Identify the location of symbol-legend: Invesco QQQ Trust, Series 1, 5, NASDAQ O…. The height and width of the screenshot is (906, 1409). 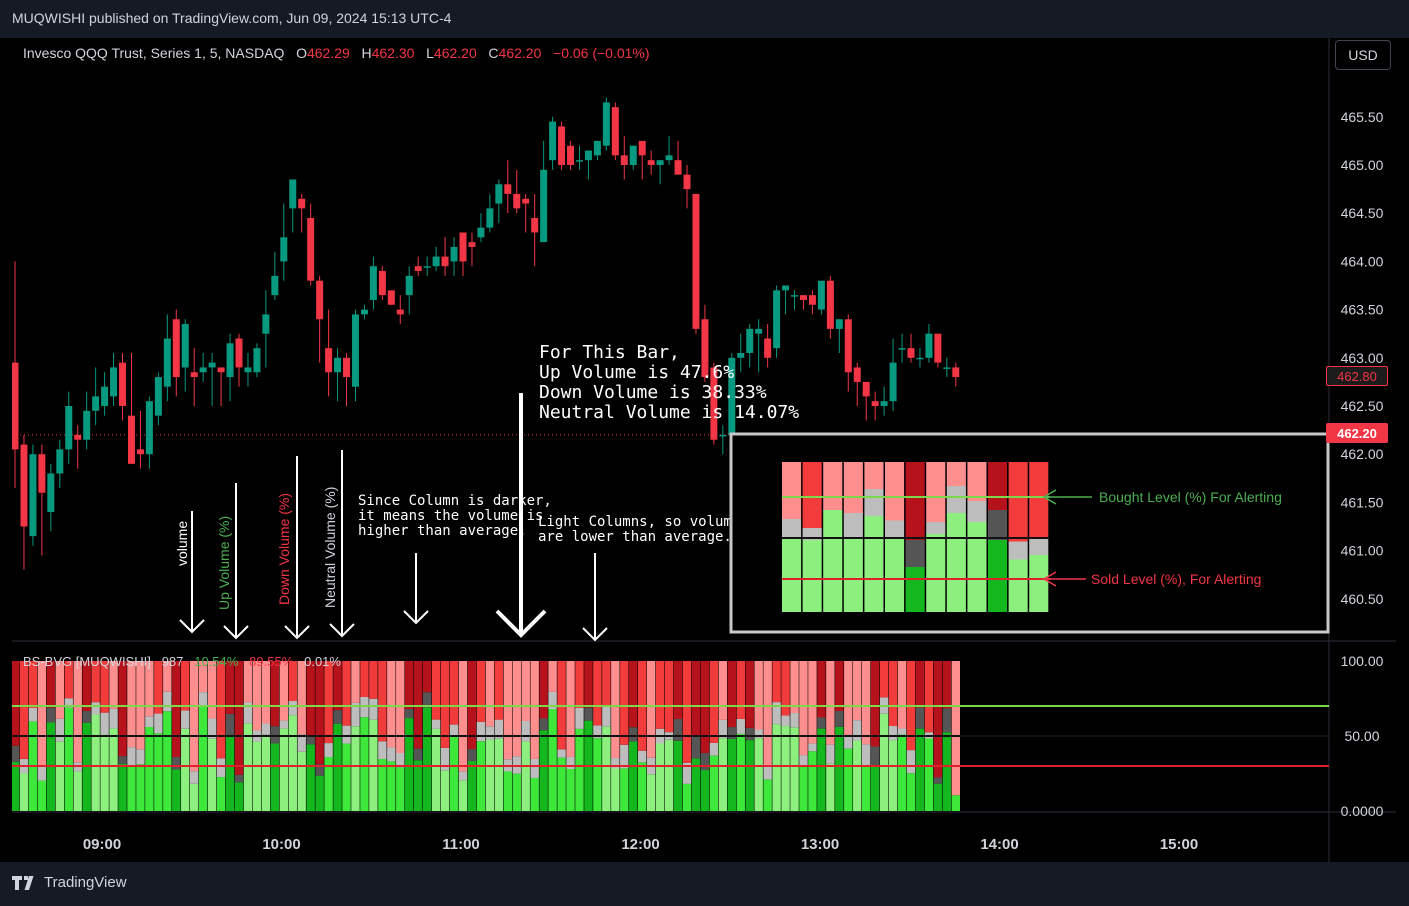
(336, 53).